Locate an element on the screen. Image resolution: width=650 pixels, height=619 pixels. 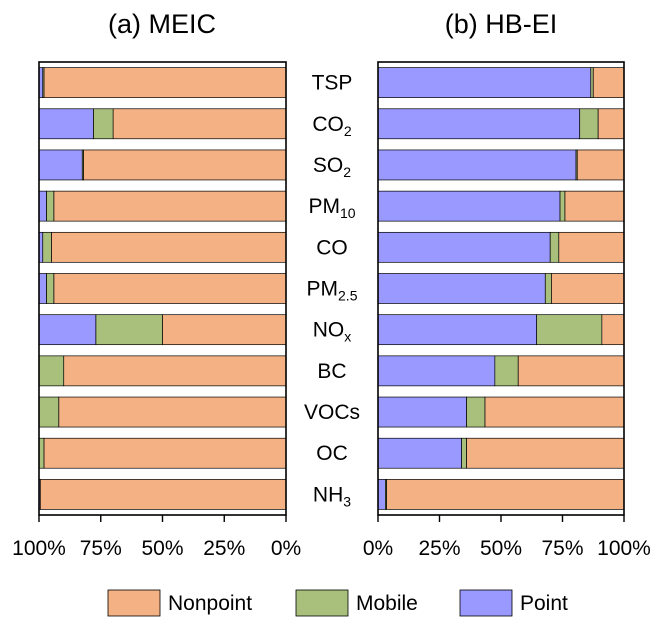
bar-meic-pm2-5-nonpoint is located at coordinates (170, 288).